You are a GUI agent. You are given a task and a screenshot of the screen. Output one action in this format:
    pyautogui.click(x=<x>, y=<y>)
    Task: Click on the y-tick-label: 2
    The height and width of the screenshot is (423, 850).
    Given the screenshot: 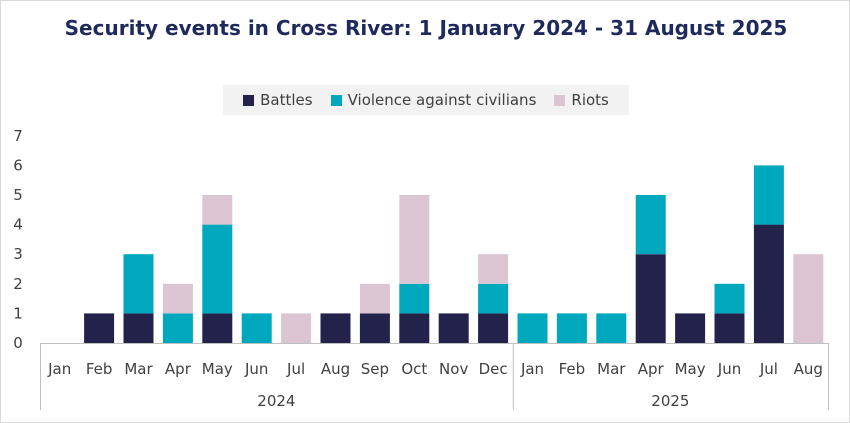 What is the action you would take?
    pyautogui.click(x=18, y=284)
    